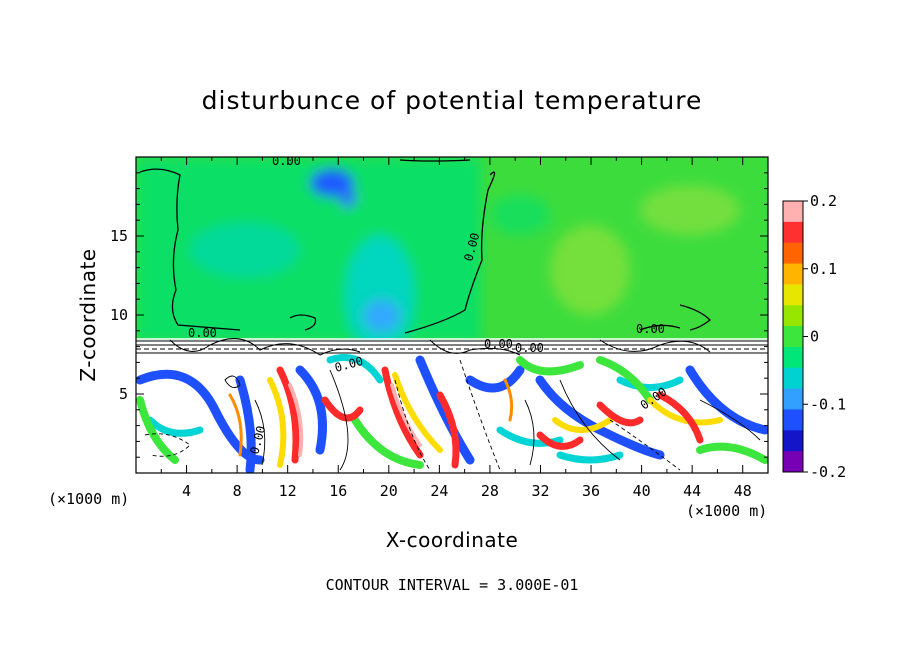 The image size is (904, 654). I want to click on y-axis-label: Z-coordinate, so click(88, 315).